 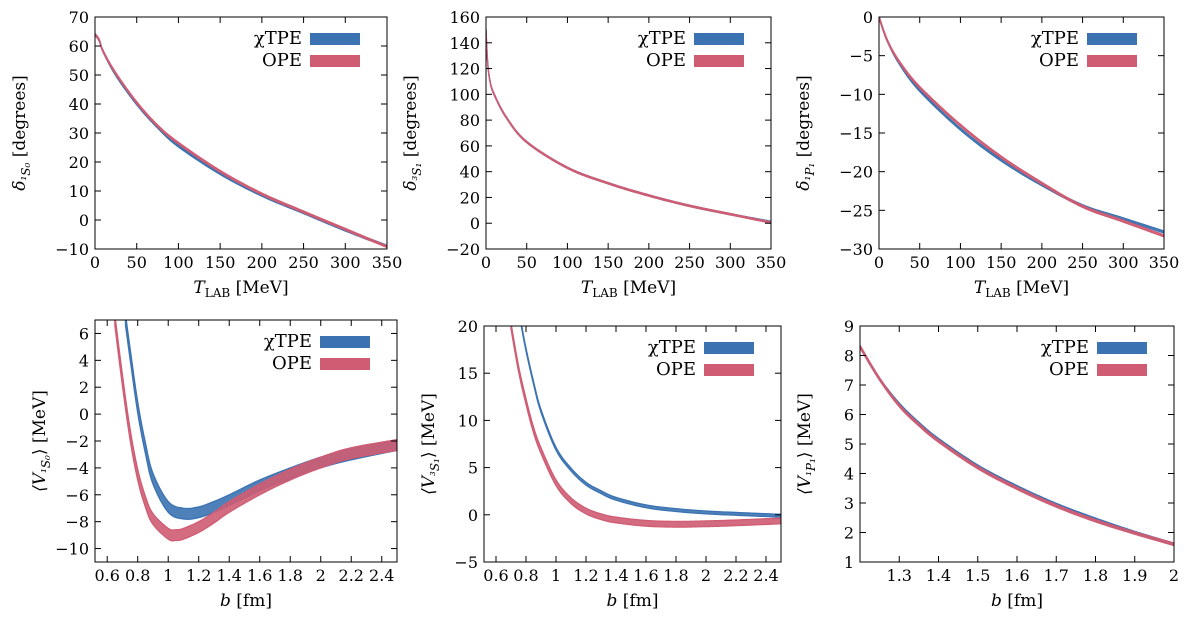 What do you see at coordinates (849, 385) in the screenshot?
I see `y-tick-label: 7` at bounding box center [849, 385].